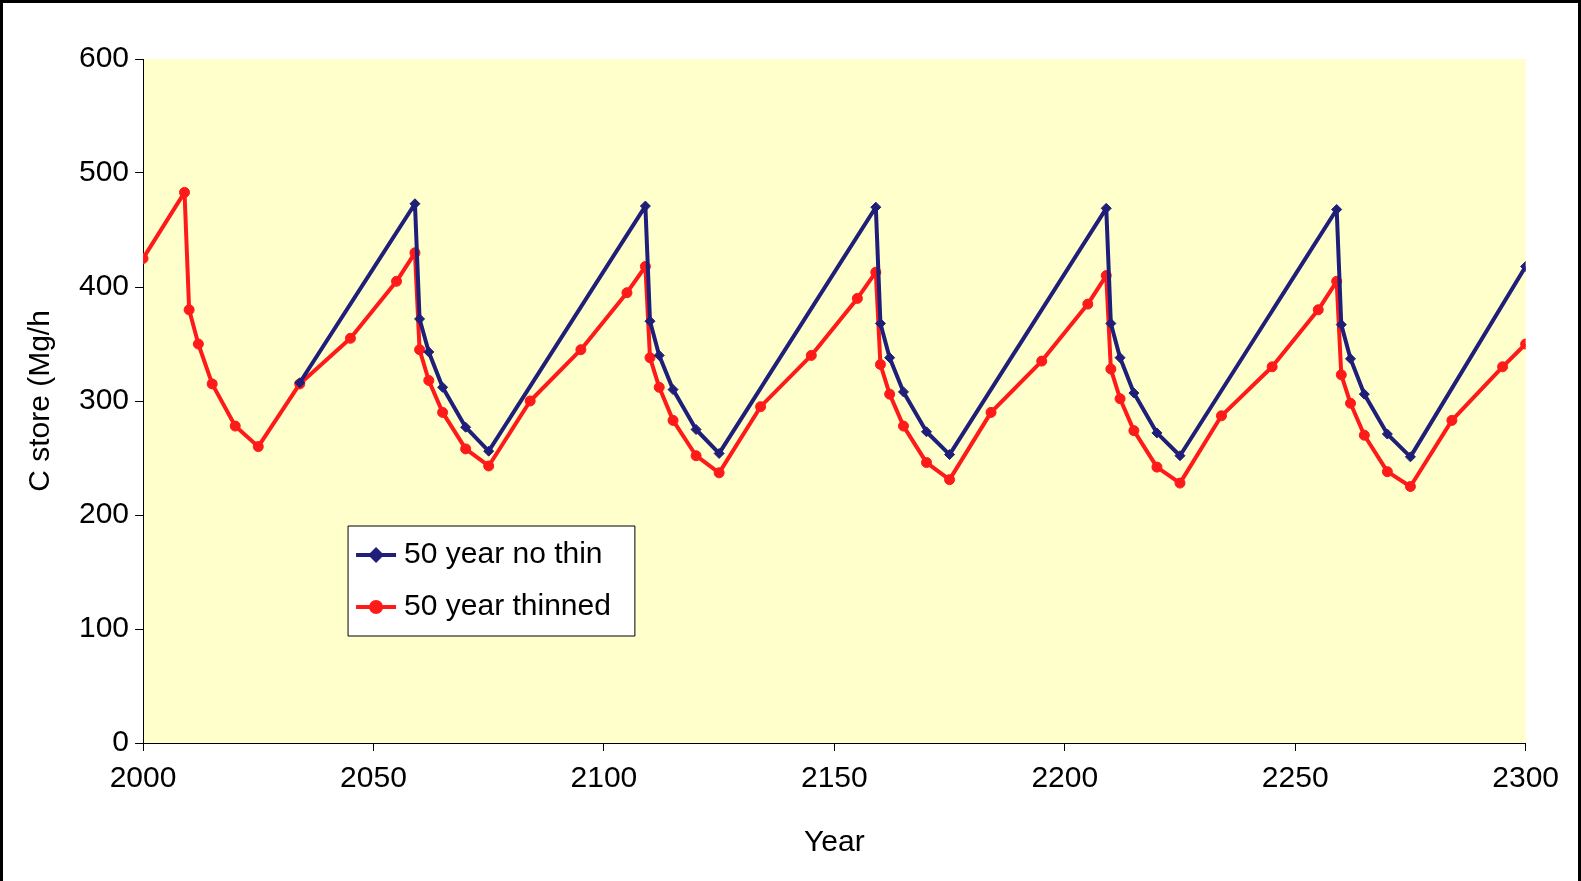 The height and width of the screenshot is (881, 1581). What do you see at coordinates (104, 513) in the screenshot?
I see `y-tick-label: 200` at bounding box center [104, 513].